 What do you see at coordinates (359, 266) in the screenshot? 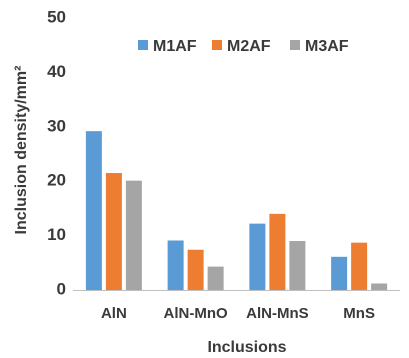
I see `bar-m2af-mns` at bounding box center [359, 266].